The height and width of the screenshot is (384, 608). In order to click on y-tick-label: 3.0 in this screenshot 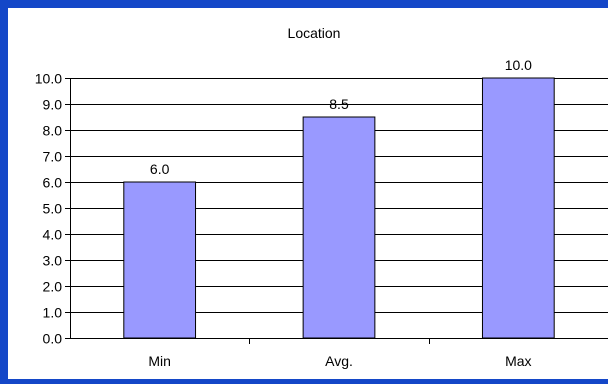, I will do `click(53, 261)`.